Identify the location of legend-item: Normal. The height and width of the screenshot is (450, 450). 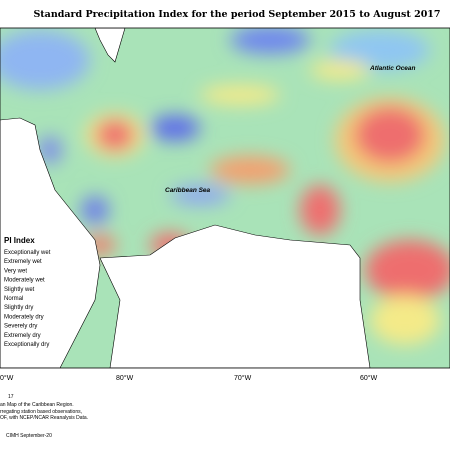
(13, 299).